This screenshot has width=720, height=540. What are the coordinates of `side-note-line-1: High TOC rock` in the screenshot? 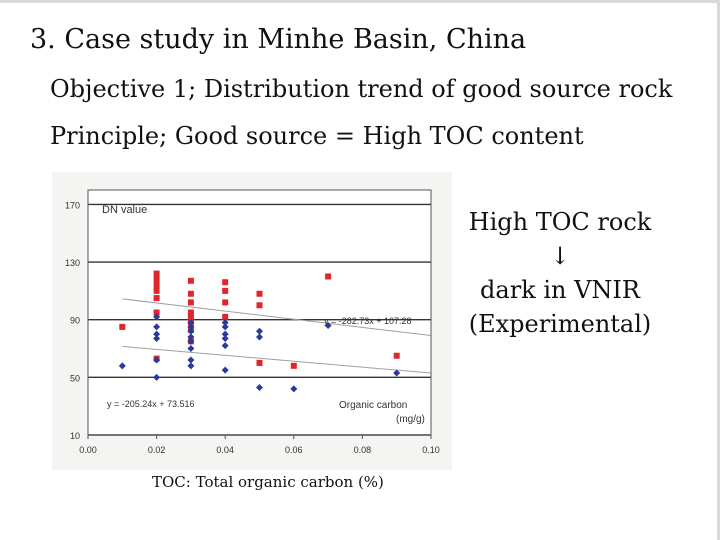 It's located at (560, 222).